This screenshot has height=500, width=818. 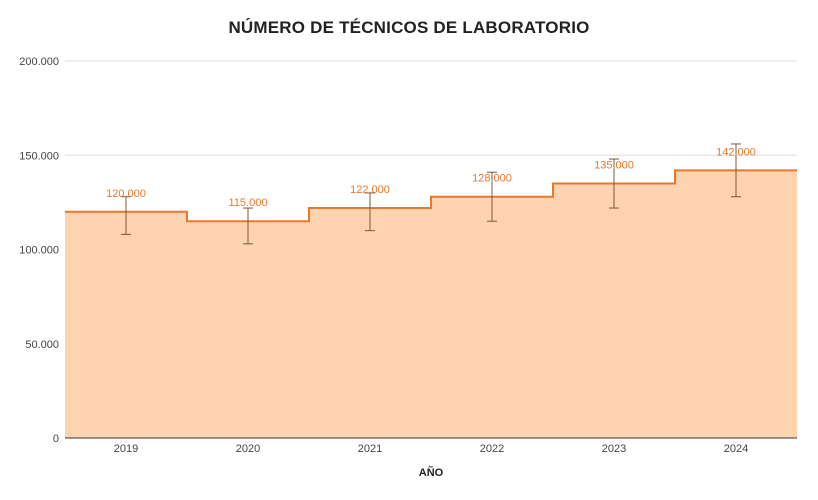 What do you see at coordinates (248, 449) in the screenshot?
I see `x-tick-label: 2020` at bounding box center [248, 449].